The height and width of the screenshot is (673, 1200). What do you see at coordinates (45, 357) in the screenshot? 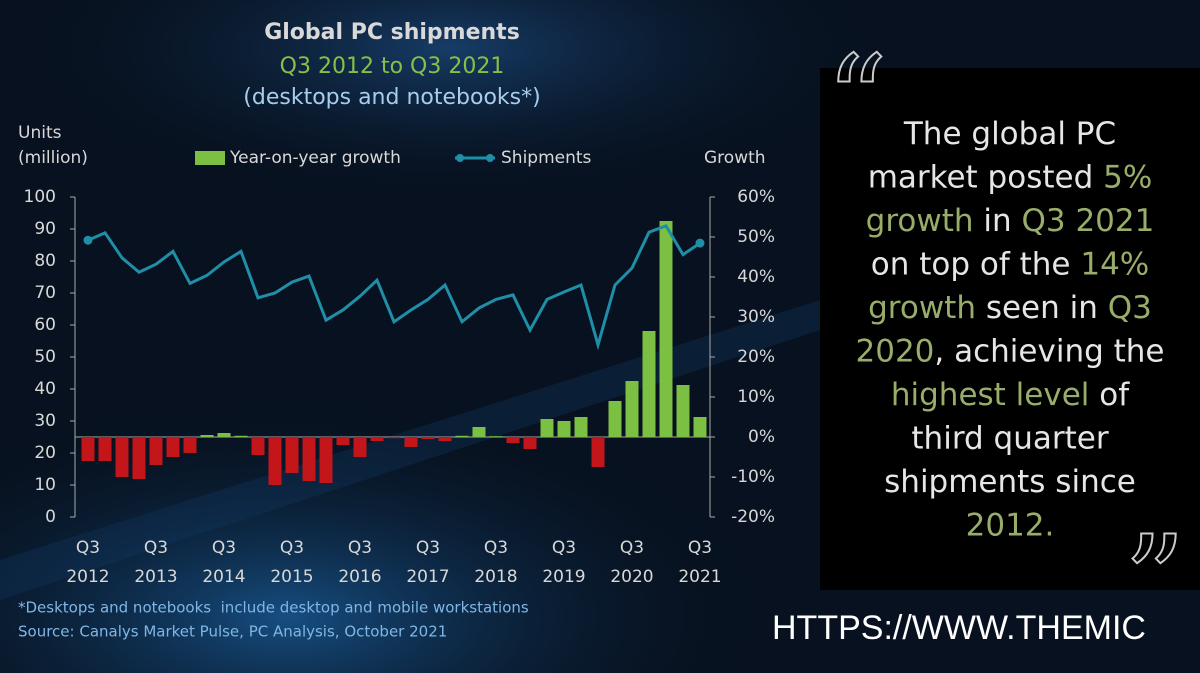
I see `y-tick-label: 50` at bounding box center [45, 357].